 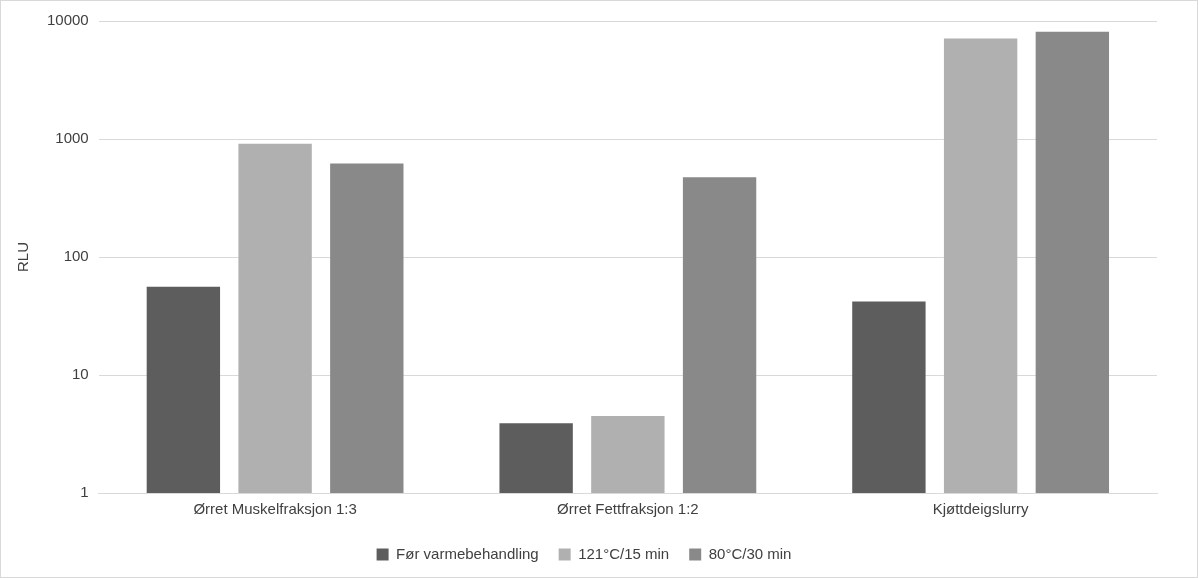 I want to click on y-tick-label: 1, so click(x=84, y=492).